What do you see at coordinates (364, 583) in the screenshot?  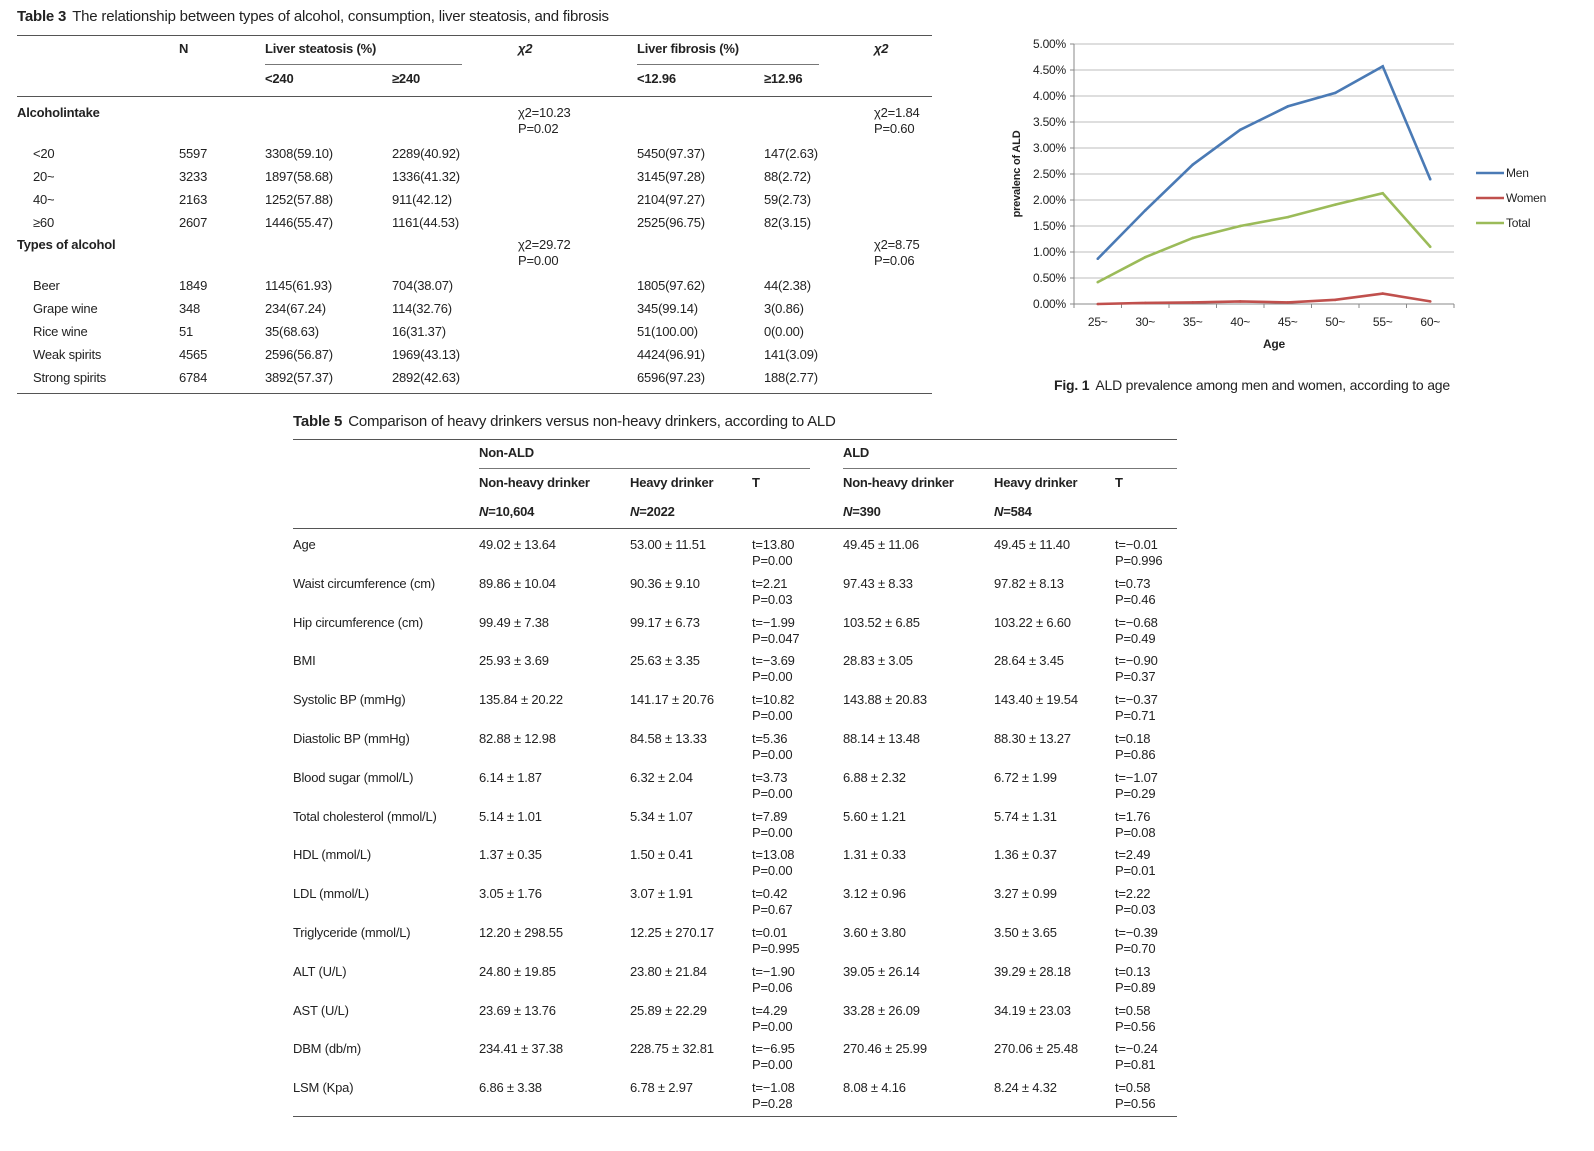 I see `row-label: Waist circumference (cm)` at bounding box center [364, 583].